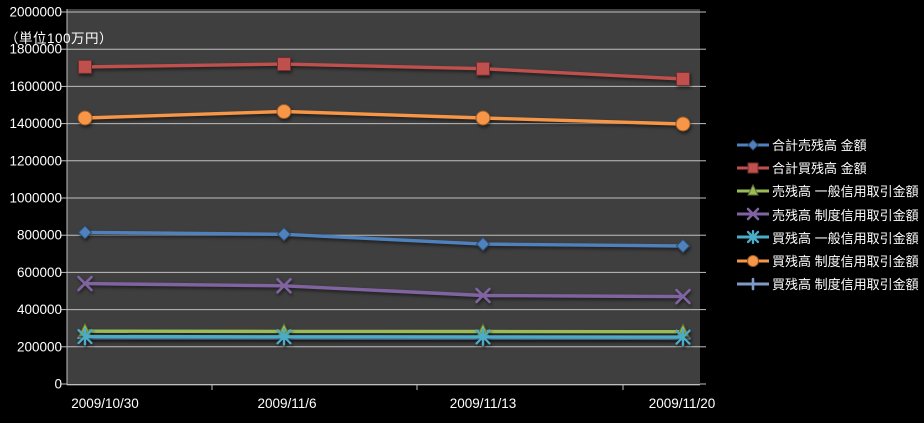 The width and height of the screenshot is (924, 423). I want to click on y-axis-label: 1800000, so click(35, 49).